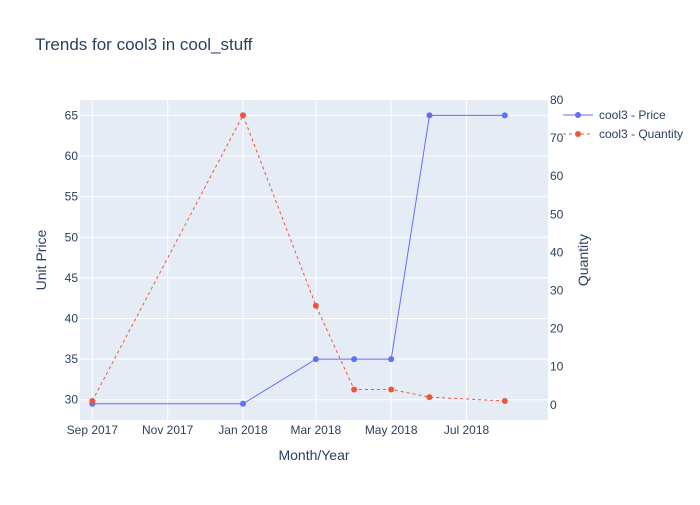 The image size is (700, 505). What do you see at coordinates (391, 430) in the screenshot?
I see `x-tick-label: May 2018` at bounding box center [391, 430].